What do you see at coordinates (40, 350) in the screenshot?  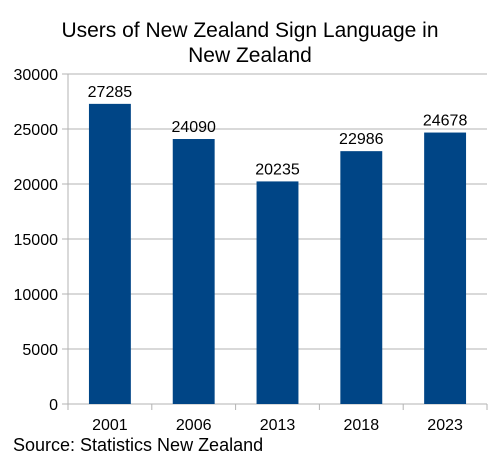 I see `y-tick-label: 5000` at bounding box center [40, 350].